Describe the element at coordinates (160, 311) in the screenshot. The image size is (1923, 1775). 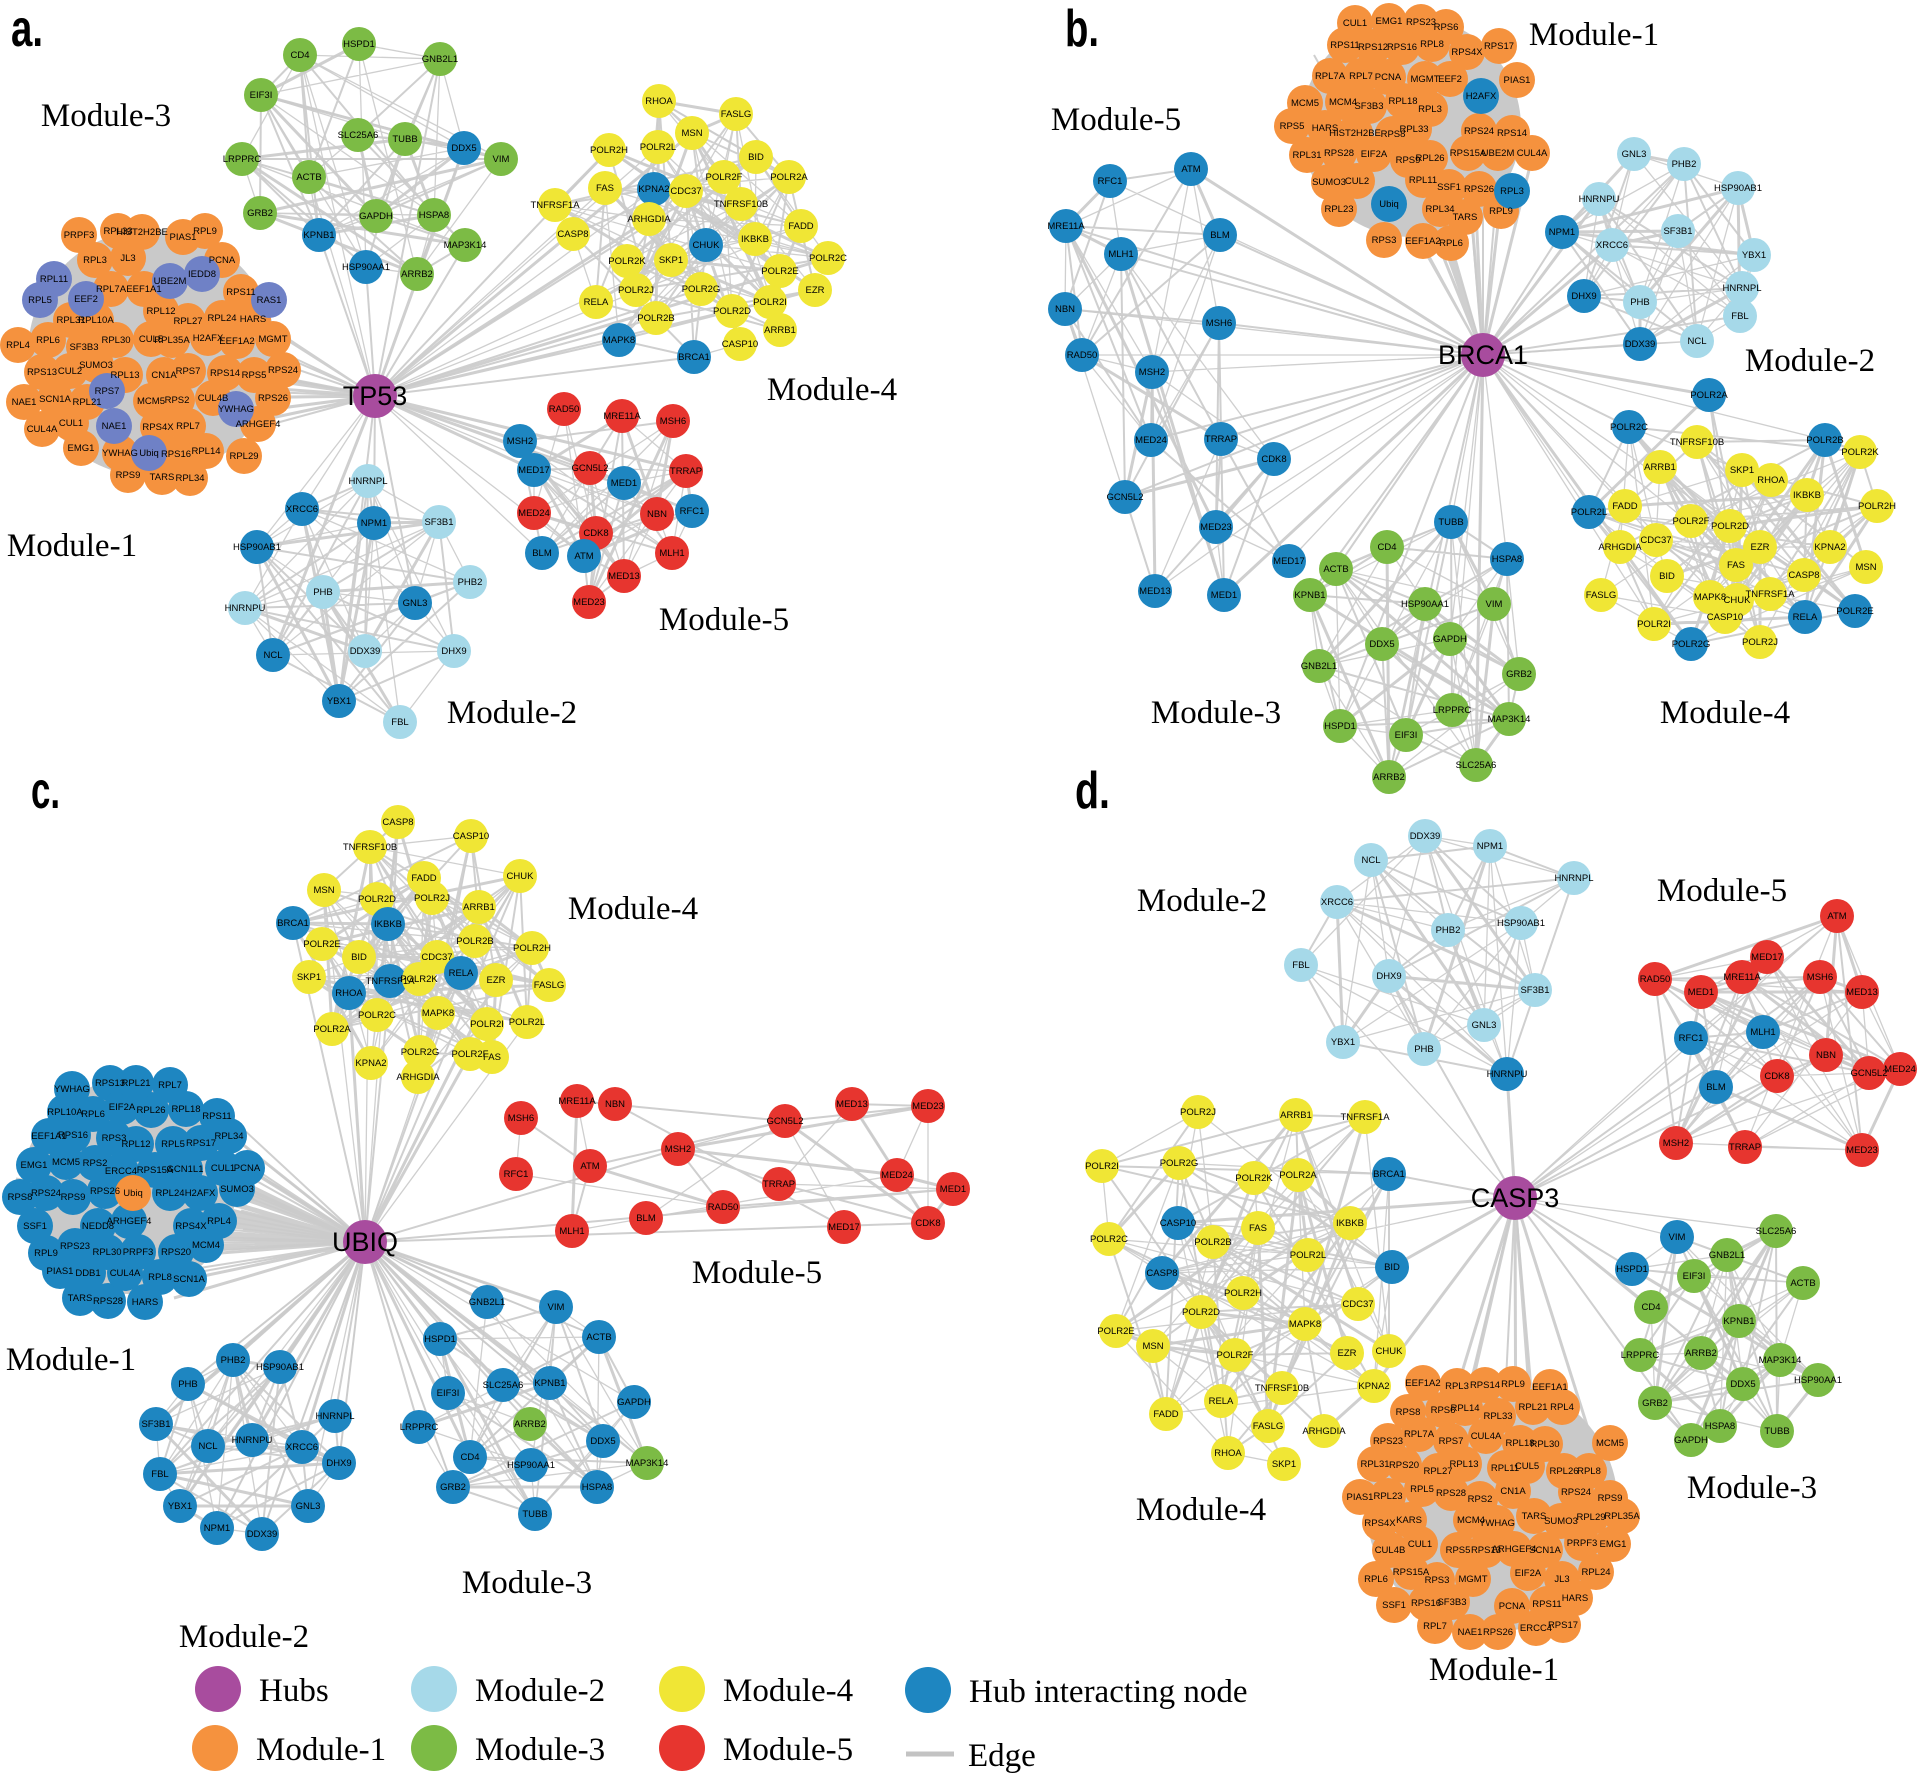
I see `svg-text: RPL12` at that location.